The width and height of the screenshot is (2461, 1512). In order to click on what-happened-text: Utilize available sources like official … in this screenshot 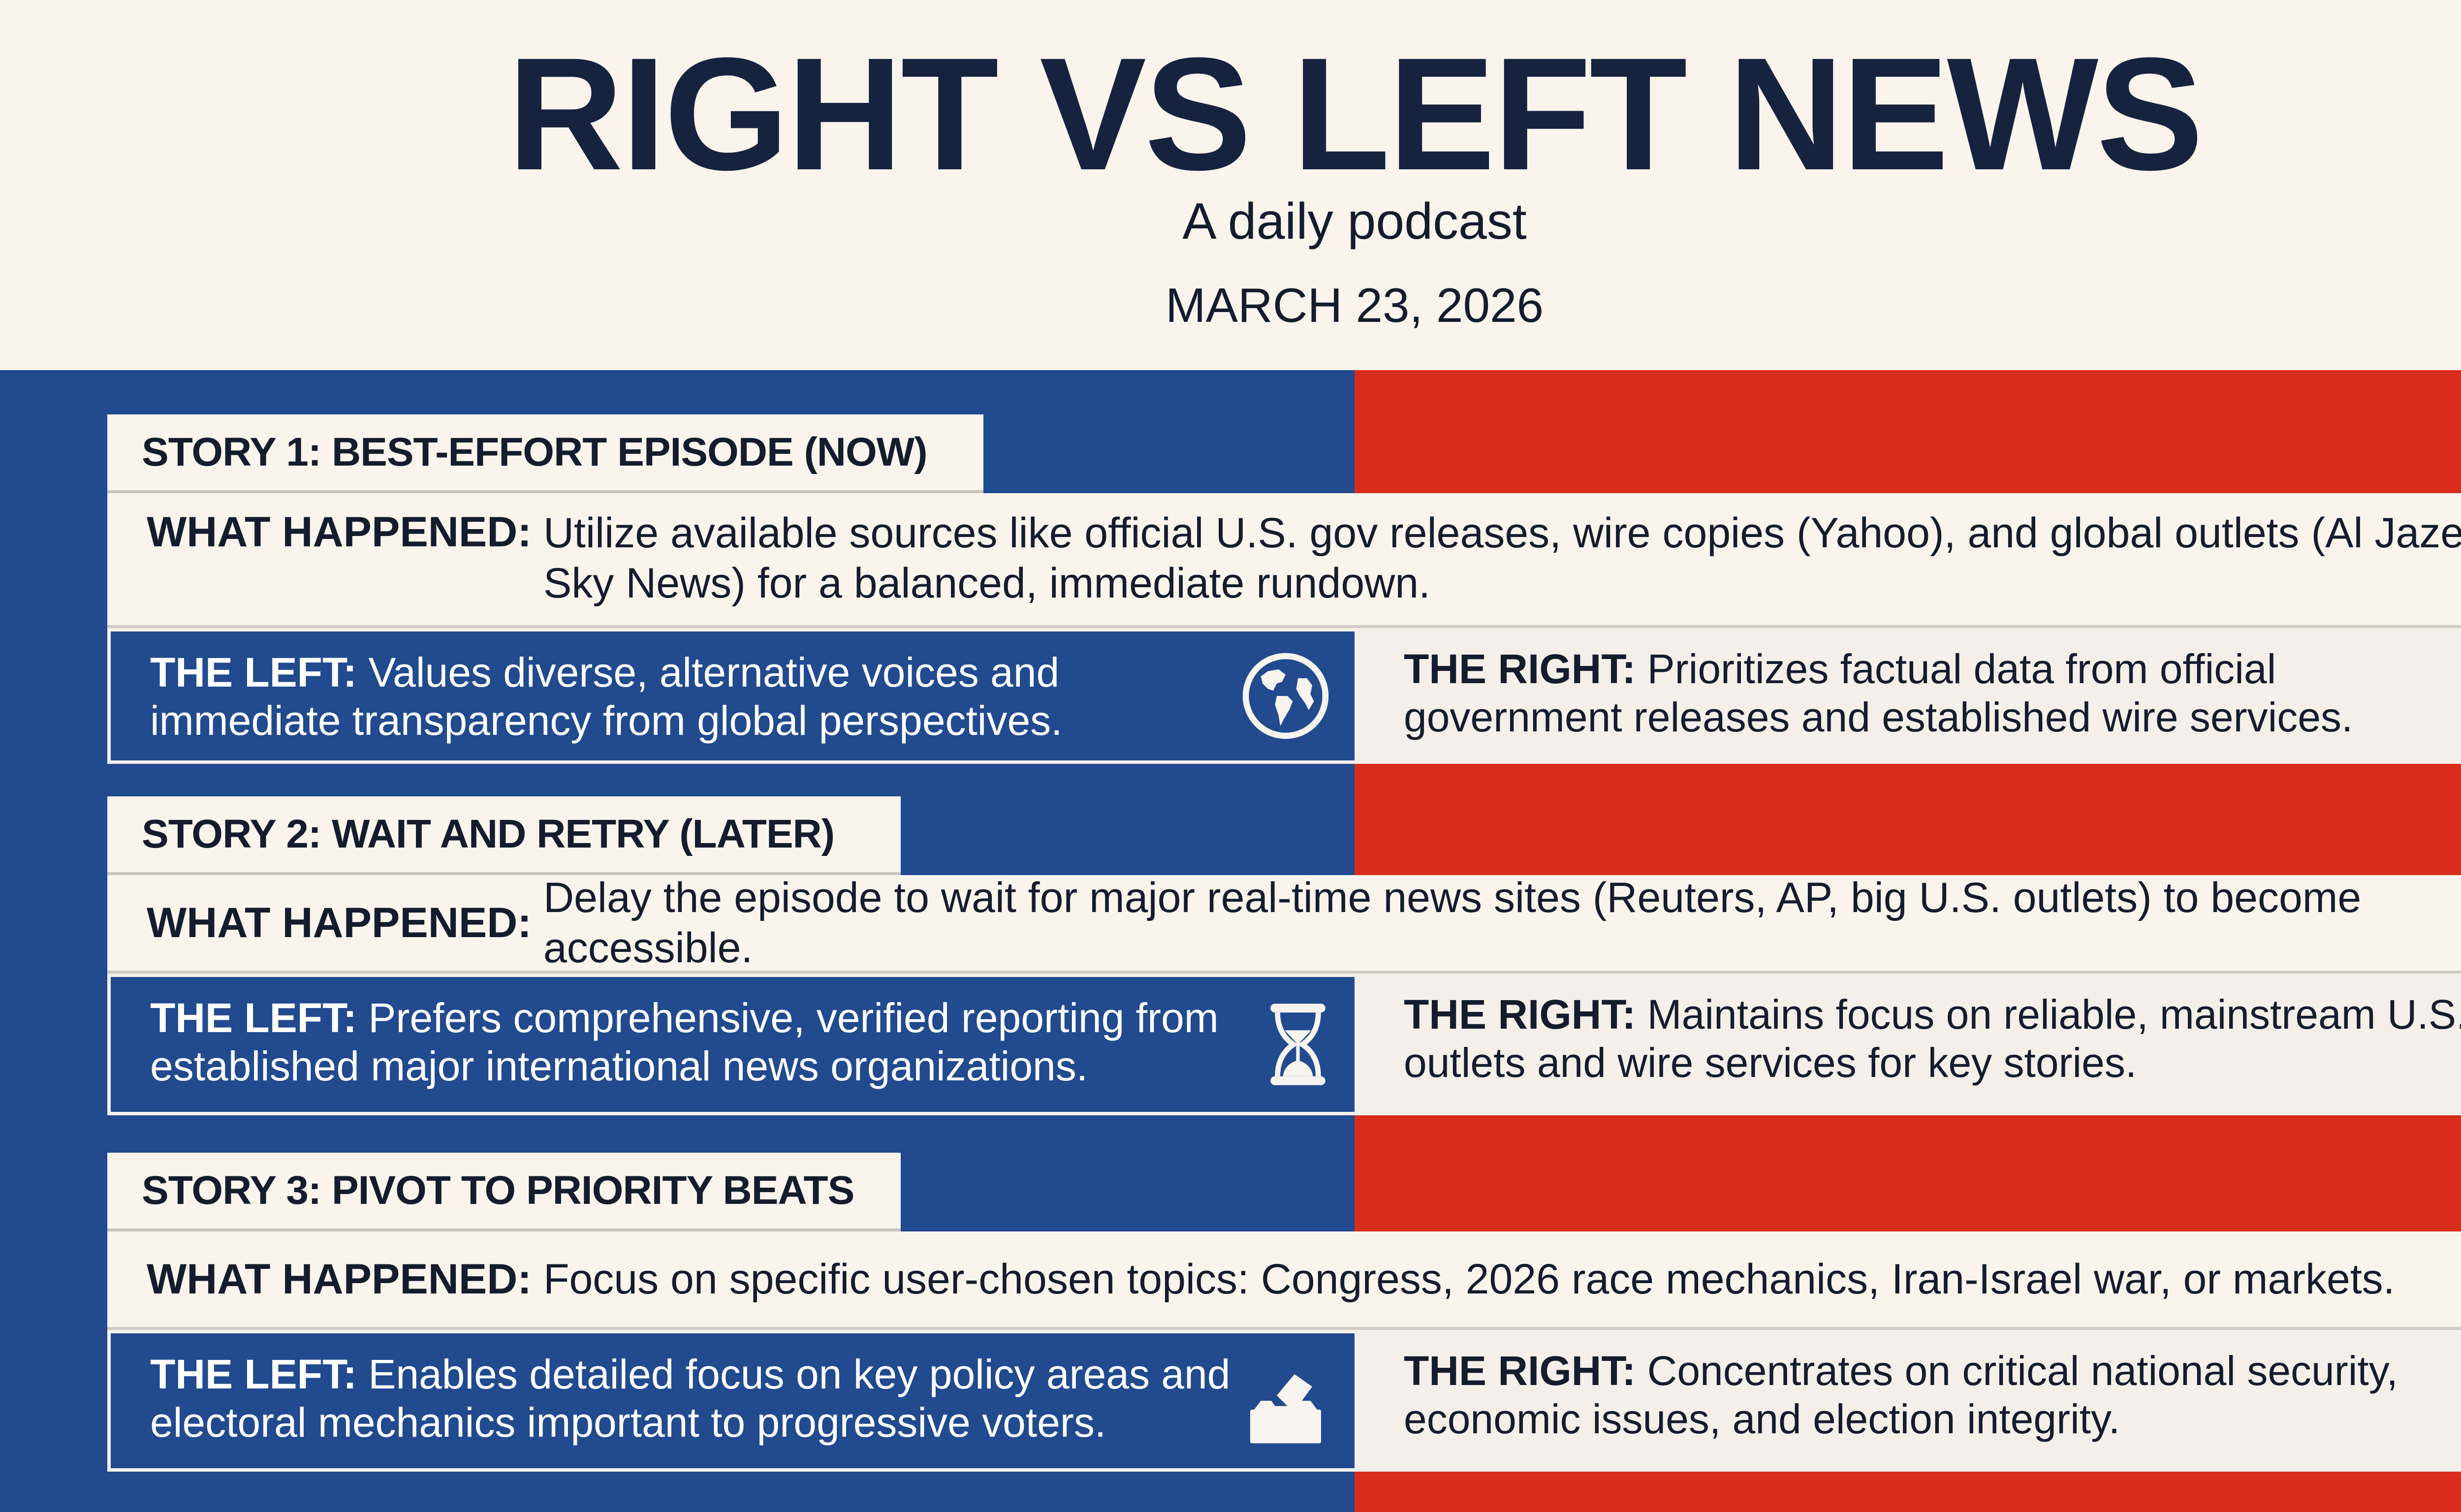, I will do `click(1502, 558)`.